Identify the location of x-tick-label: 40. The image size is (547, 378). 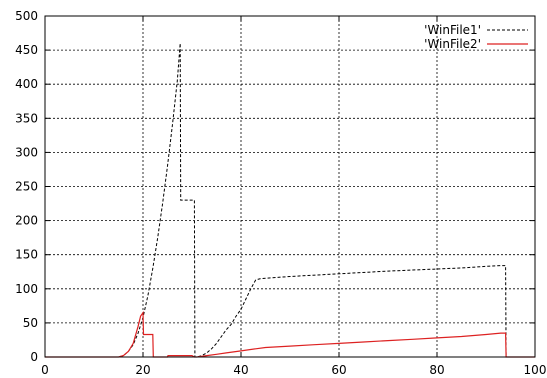
(240, 370).